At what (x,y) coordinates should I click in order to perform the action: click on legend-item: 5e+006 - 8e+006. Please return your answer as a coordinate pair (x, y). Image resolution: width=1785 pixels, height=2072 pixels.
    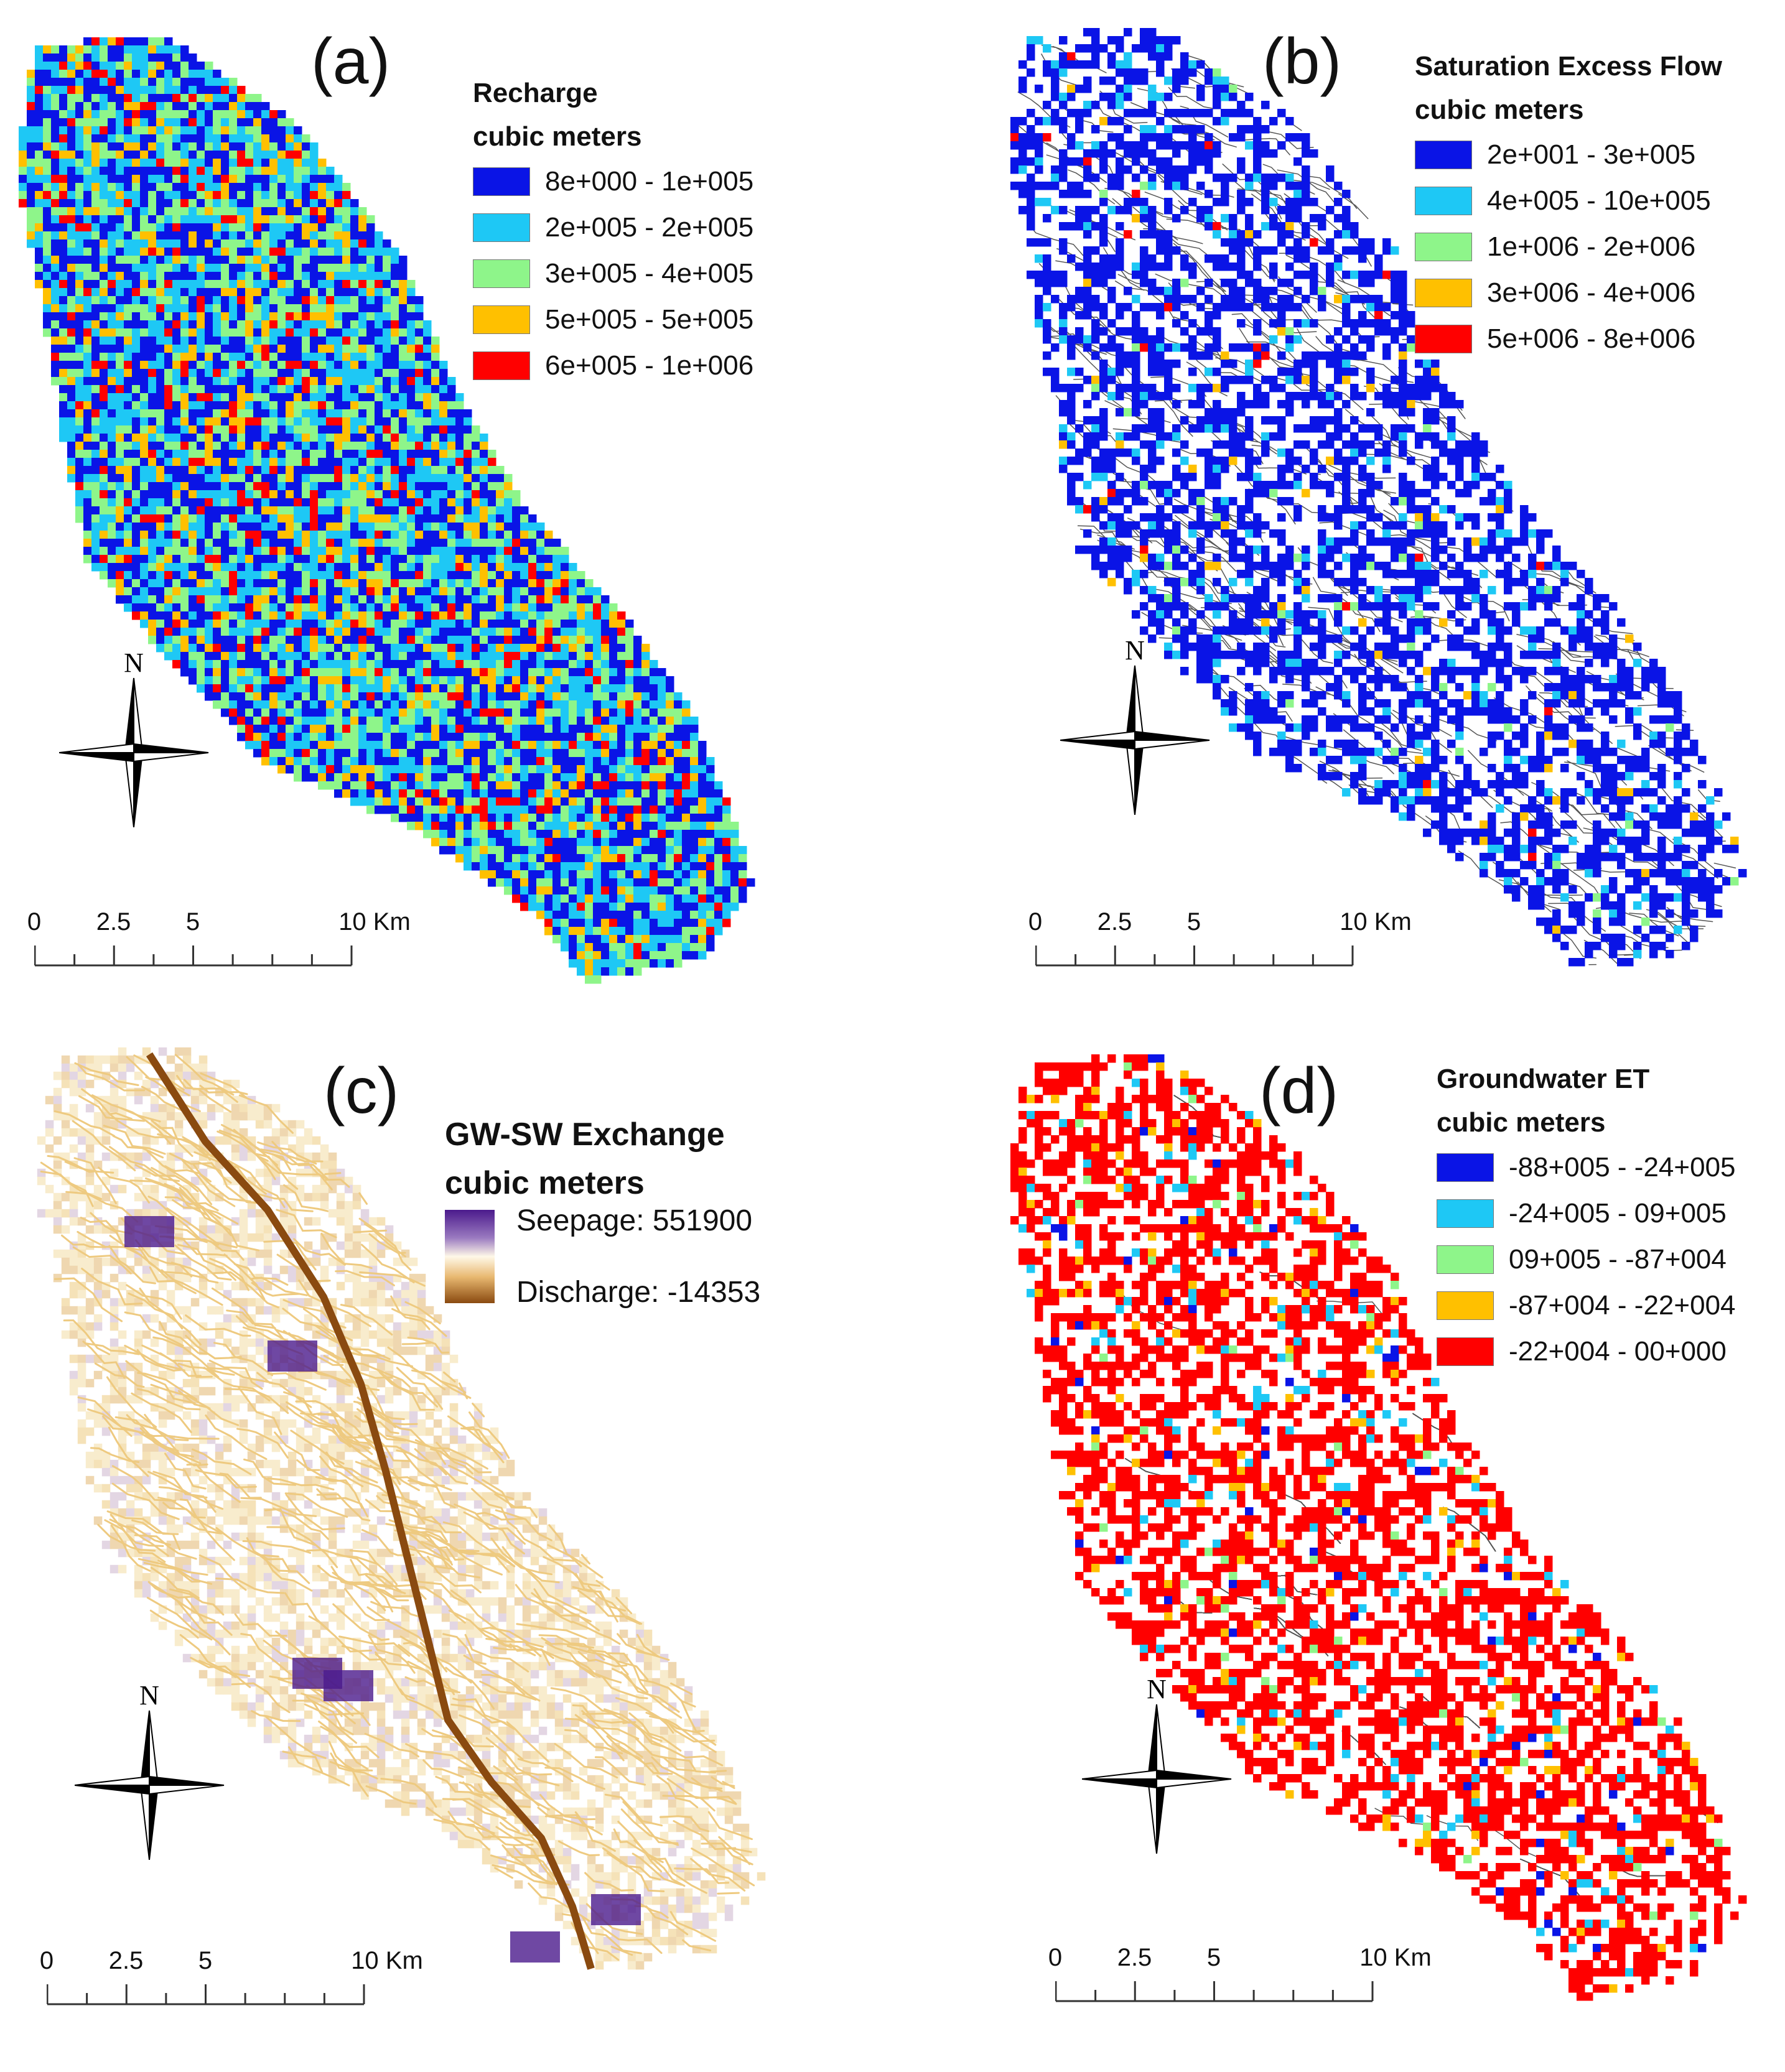
    Looking at the image, I should click on (1568, 339).